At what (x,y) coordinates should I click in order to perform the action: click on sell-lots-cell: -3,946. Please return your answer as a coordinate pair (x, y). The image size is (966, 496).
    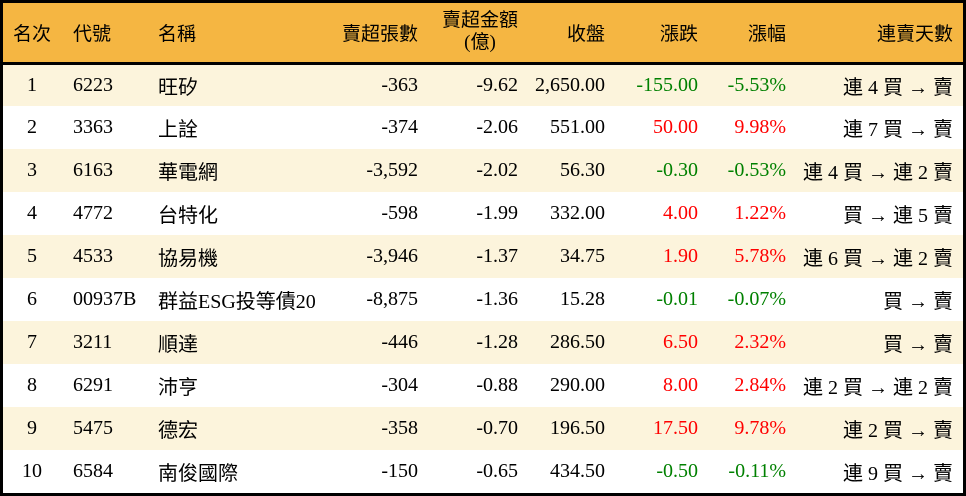
    Looking at the image, I should click on (392, 256).